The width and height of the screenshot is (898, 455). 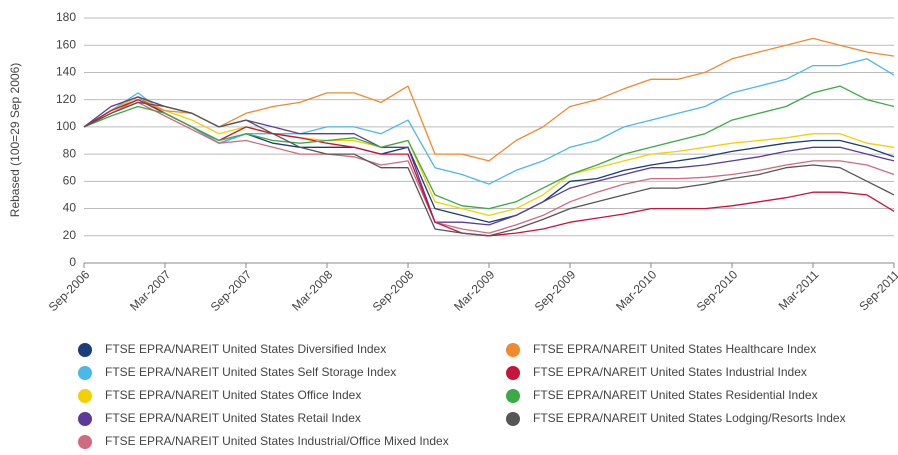 What do you see at coordinates (717, 290) in the screenshot?
I see `x-tick-label: Sep-2010` at bounding box center [717, 290].